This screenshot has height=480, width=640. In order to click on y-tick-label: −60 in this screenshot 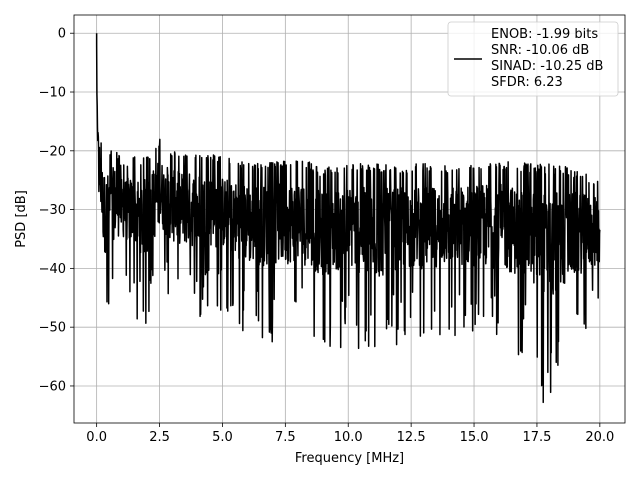, I will do `click(52, 386)`.